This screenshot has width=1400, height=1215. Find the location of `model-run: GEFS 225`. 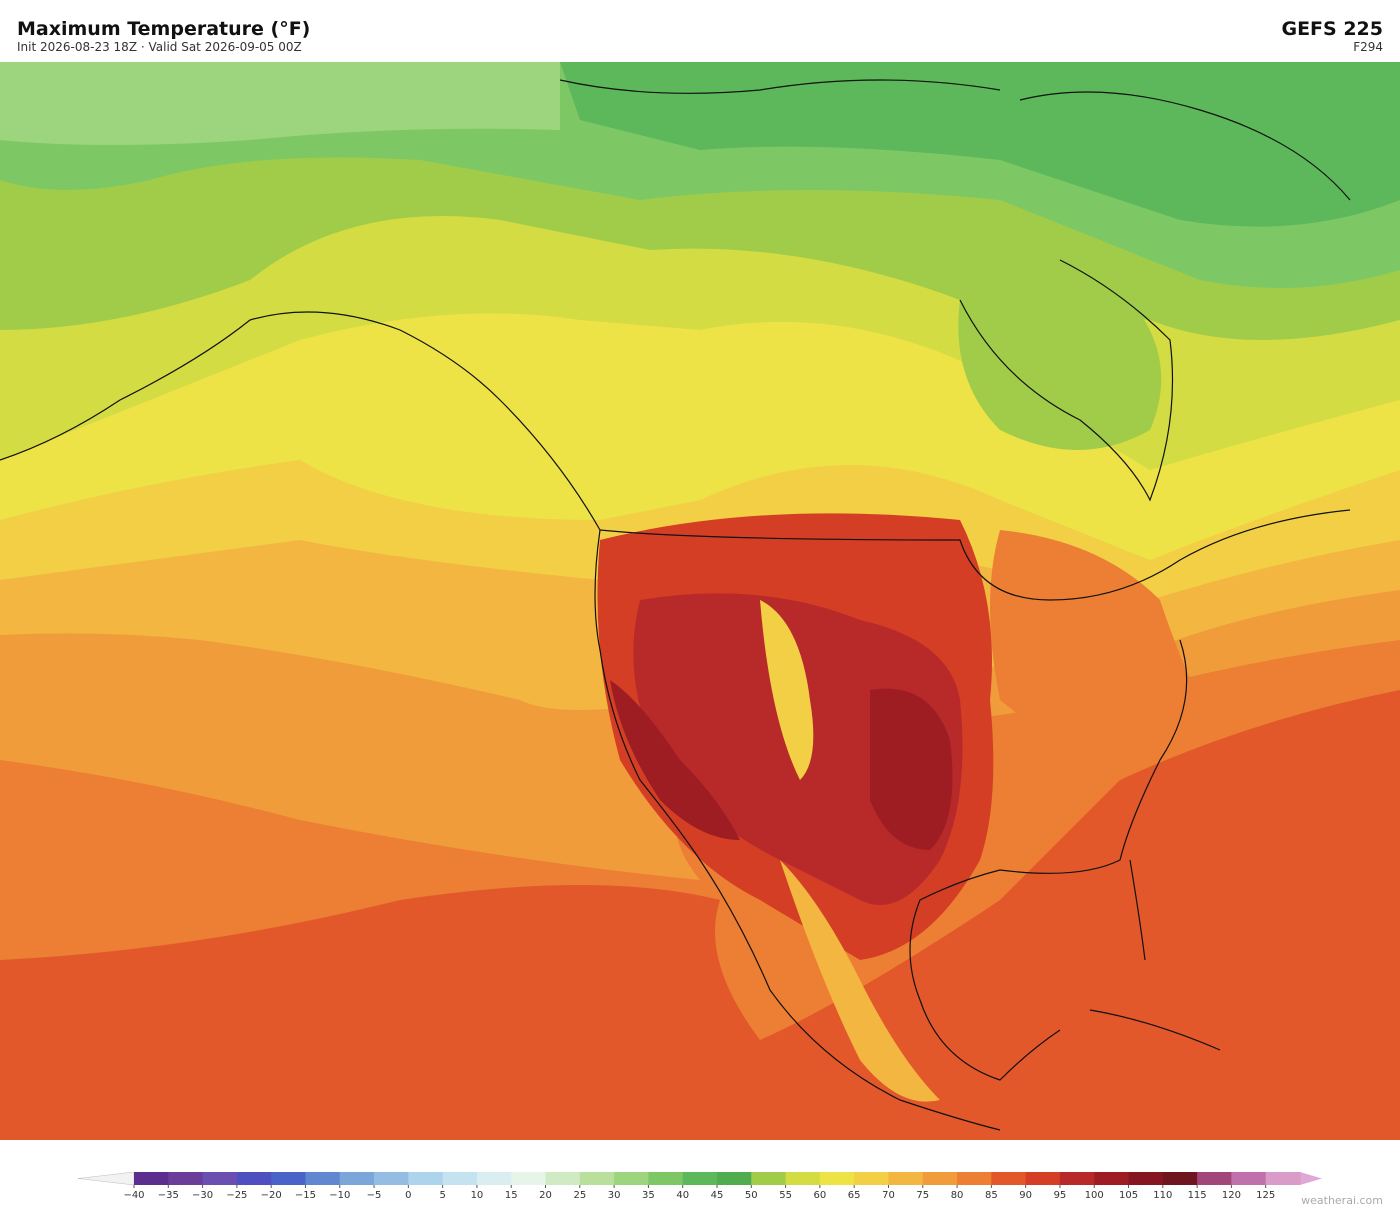

model-run: GEFS 225 is located at coordinates (1332, 29).